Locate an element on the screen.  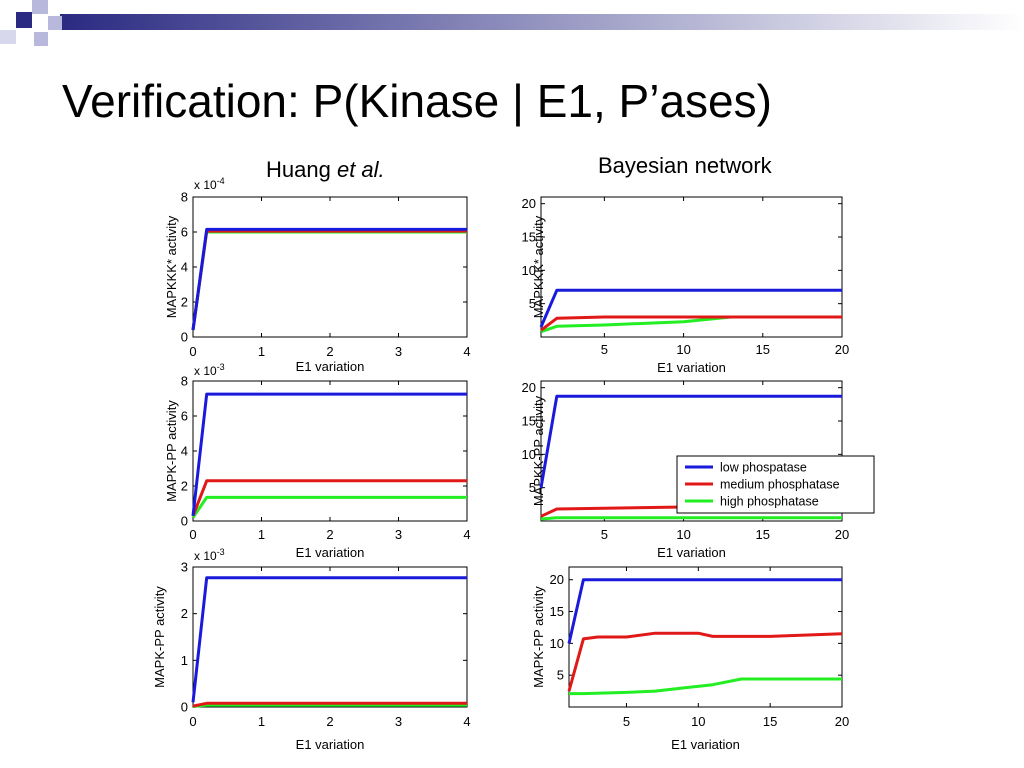
legend-entry: medium phosphatase is located at coordinates (780, 485).